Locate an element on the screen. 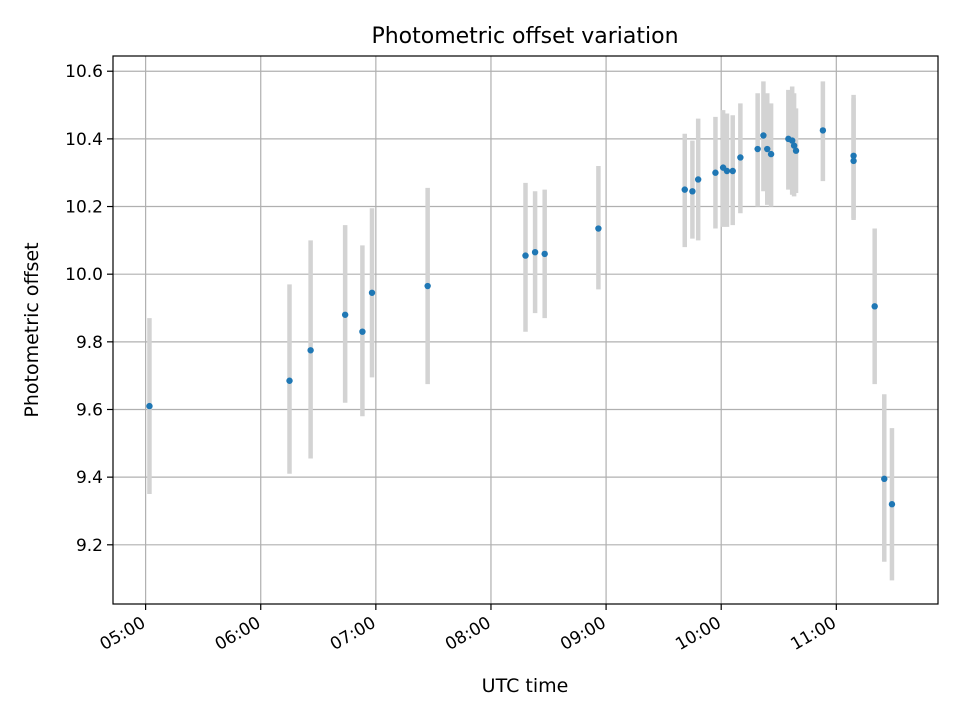 This screenshot has width=960, height=720. y-tick-label: 10.6 is located at coordinates (84, 72).